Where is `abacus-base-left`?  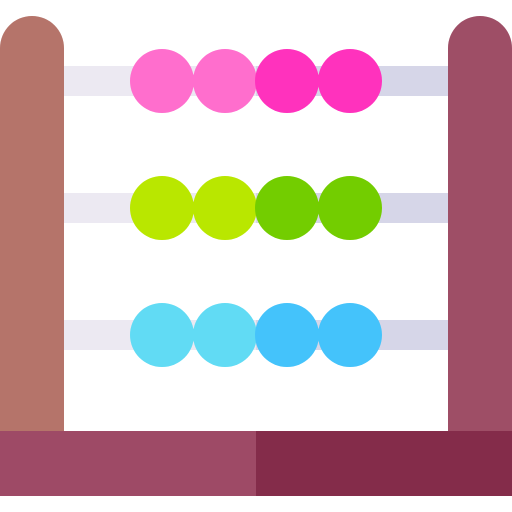
abacus-base-left is located at coordinates (128, 463).